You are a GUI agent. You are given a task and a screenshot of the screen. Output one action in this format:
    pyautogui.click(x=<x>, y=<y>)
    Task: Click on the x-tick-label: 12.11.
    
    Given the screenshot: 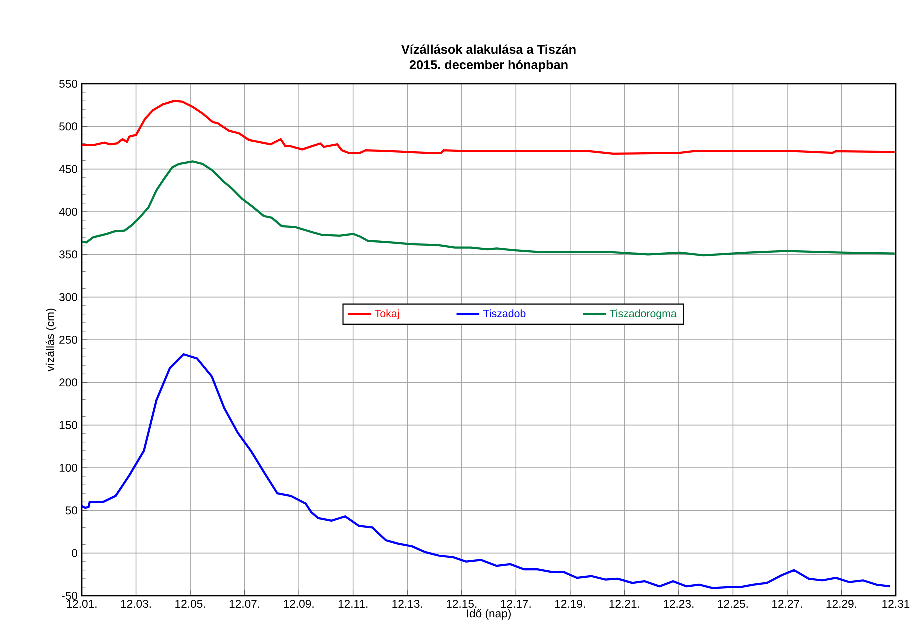 What is the action you would take?
    pyautogui.click(x=353, y=604)
    